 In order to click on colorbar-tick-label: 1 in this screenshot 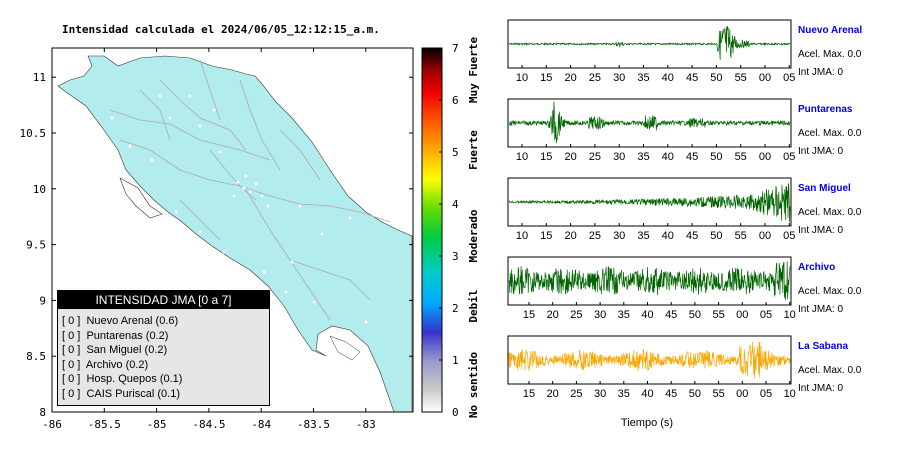, I will do `click(455, 360)`.